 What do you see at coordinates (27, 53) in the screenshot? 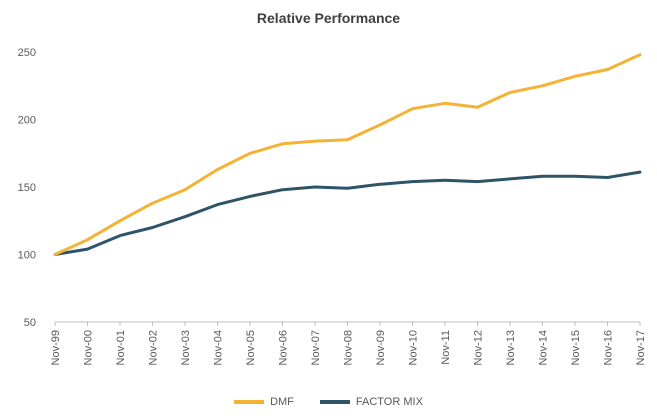
I see `y-tick-label: 250` at bounding box center [27, 53].